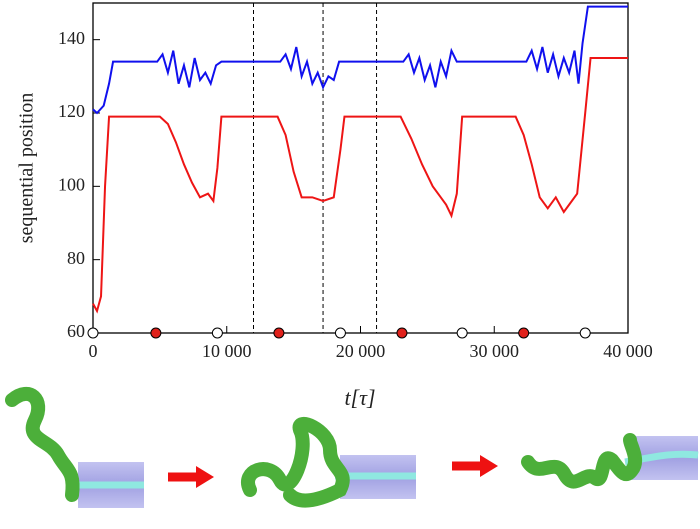  Describe the element at coordinates (71, 38) in the screenshot. I see `y-tick-label: 140` at that location.